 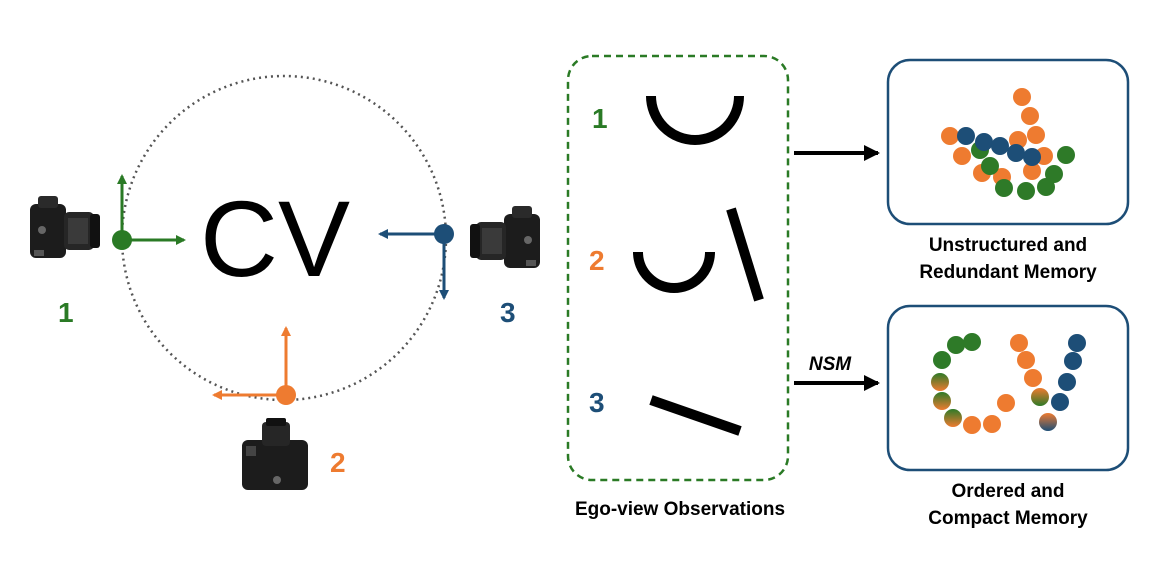 I want to click on observation-3-label: 3, so click(x=597, y=402).